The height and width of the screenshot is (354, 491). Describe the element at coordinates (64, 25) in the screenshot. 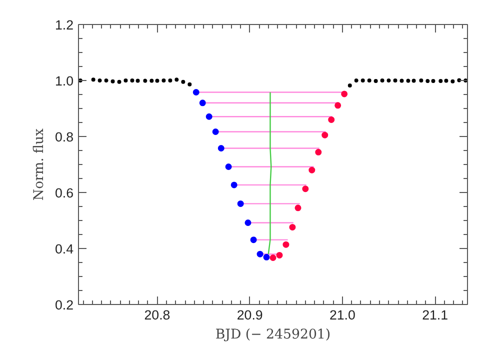

I see `y-tick-label: 1.2` at that location.